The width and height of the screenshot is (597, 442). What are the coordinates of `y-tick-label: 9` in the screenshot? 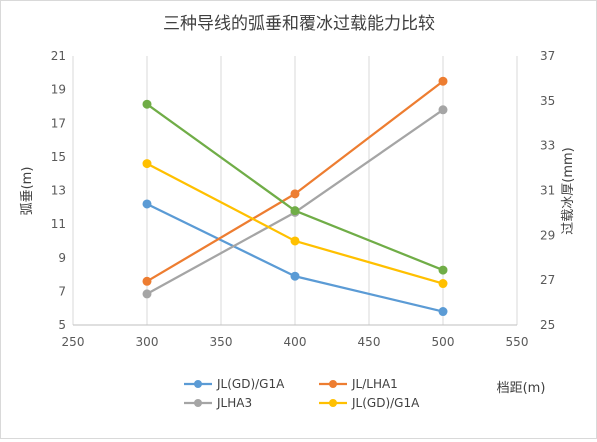 It's located at (62, 258).